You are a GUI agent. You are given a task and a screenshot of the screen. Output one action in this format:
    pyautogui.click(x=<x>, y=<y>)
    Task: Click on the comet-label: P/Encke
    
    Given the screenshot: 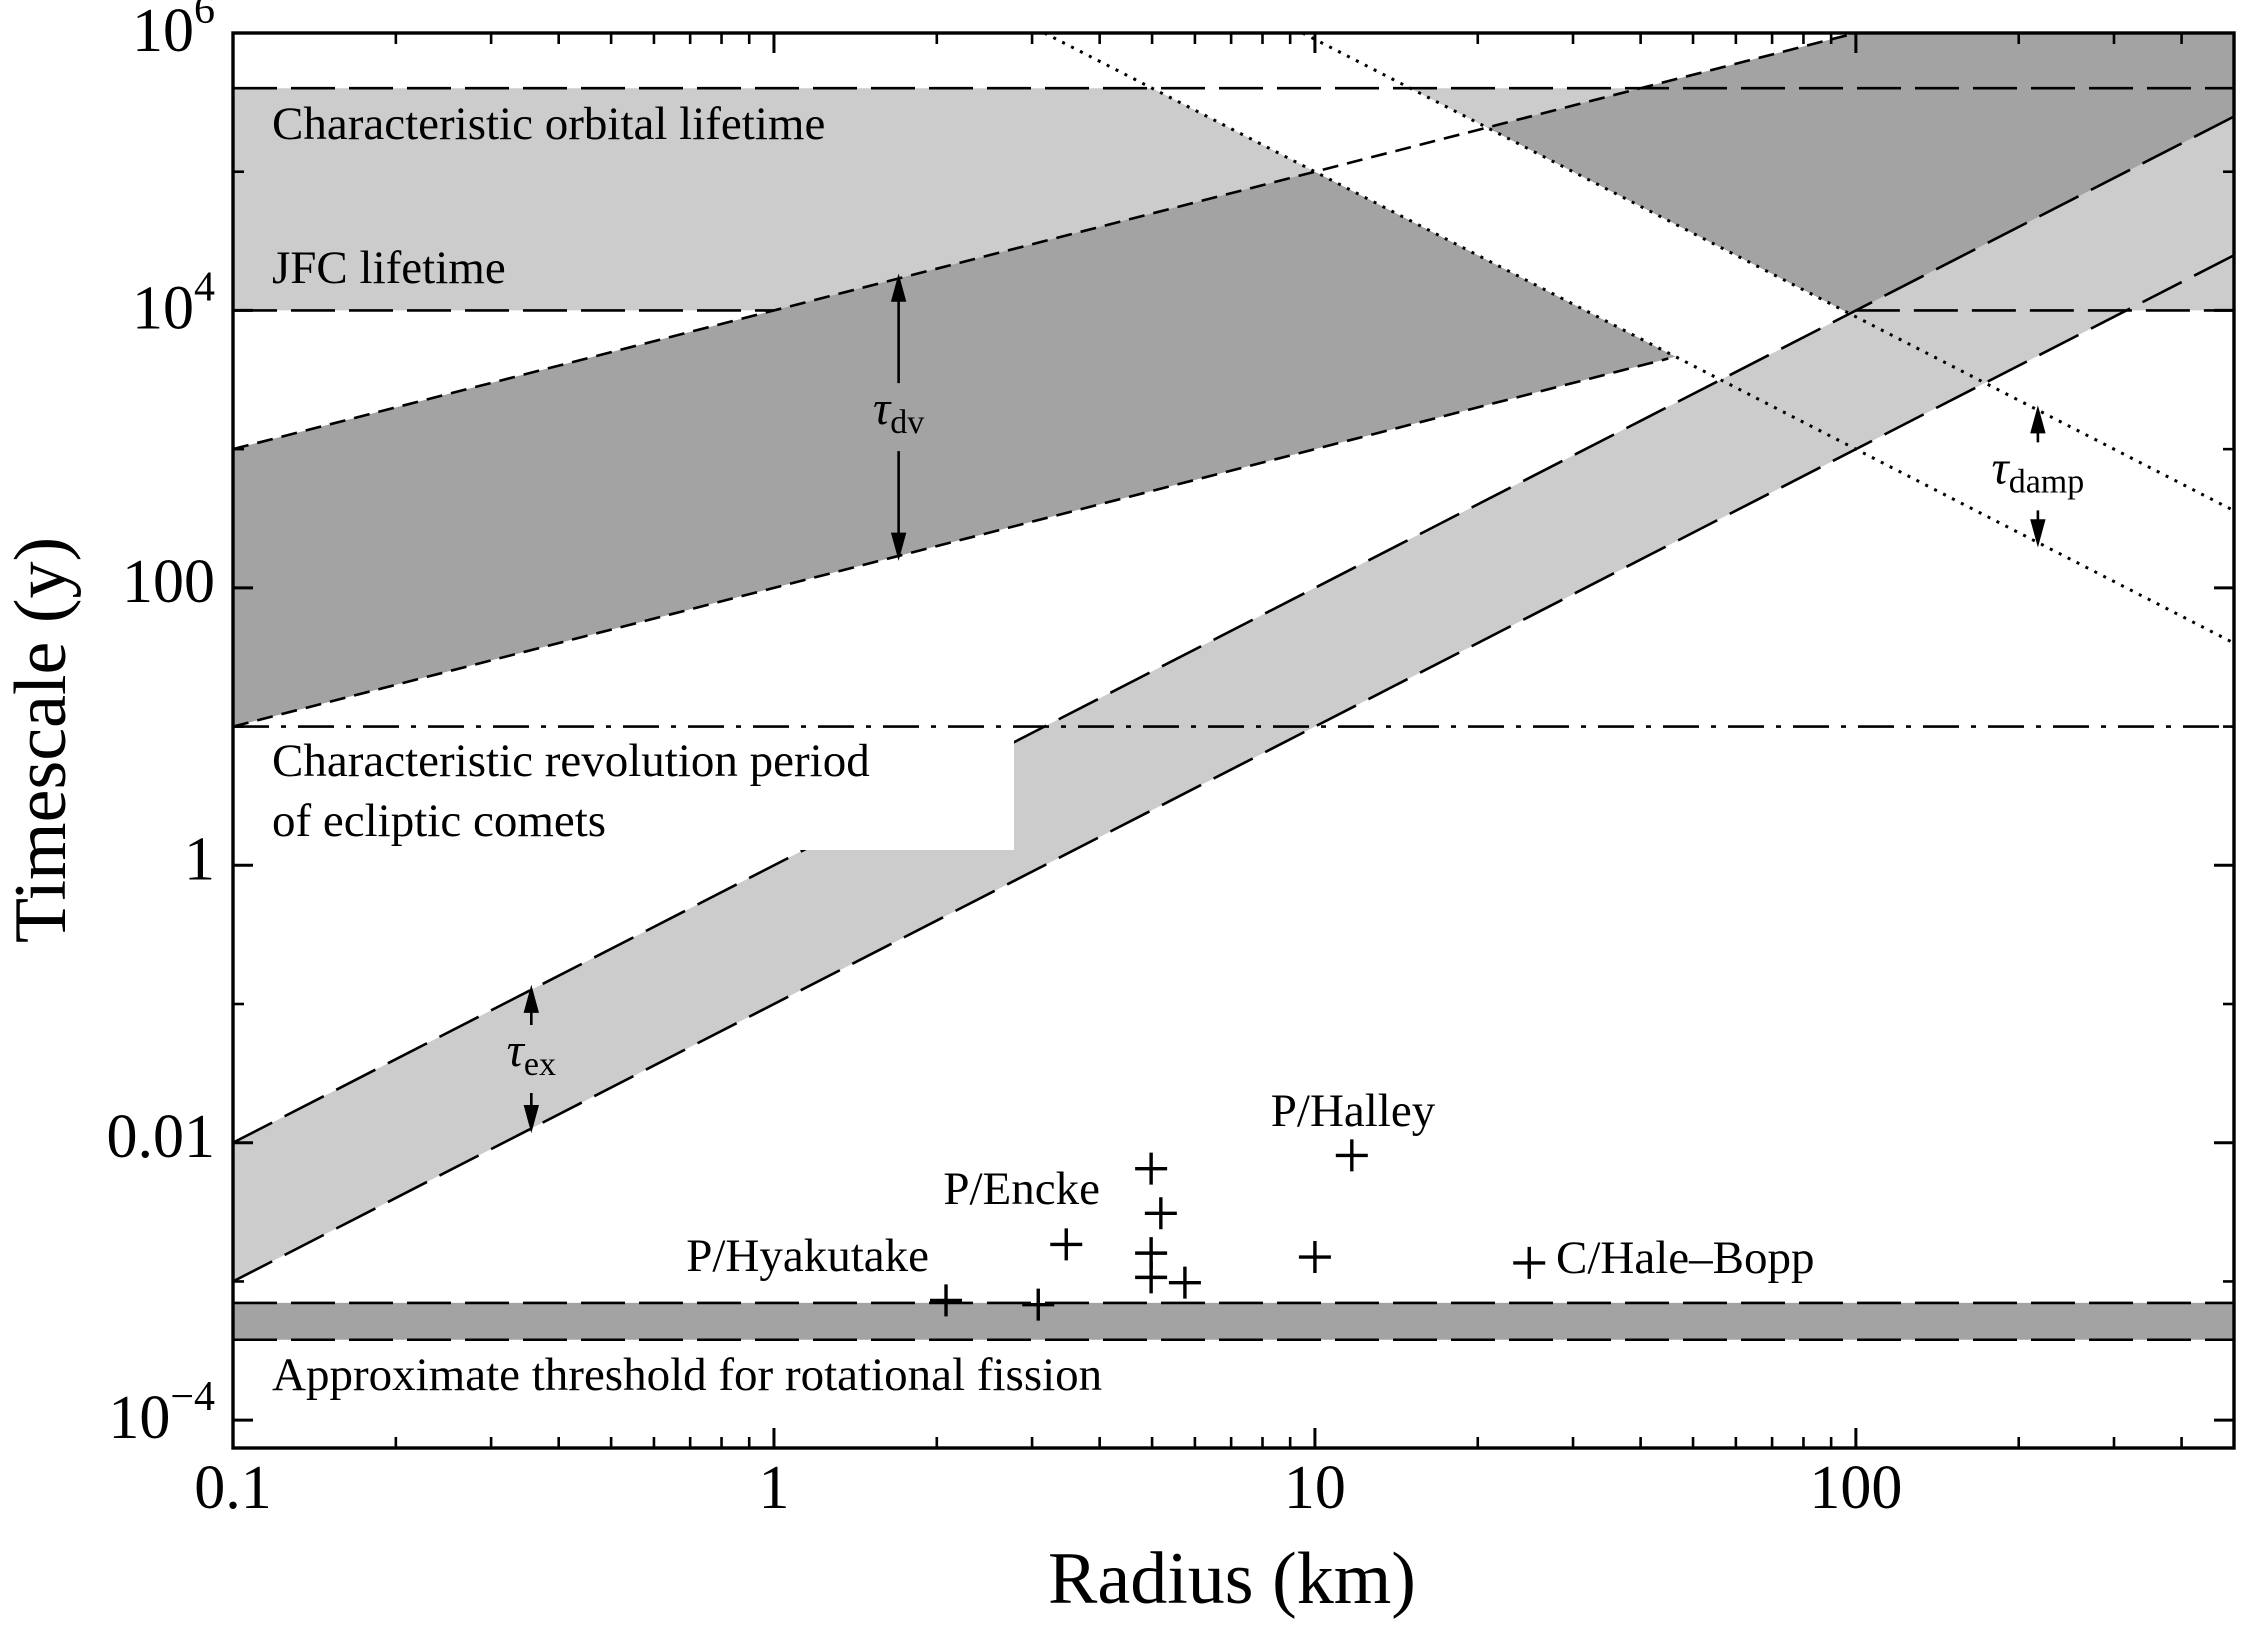 What is the action you would take?
    pyautogui.click(x=1021, y=1189)
    